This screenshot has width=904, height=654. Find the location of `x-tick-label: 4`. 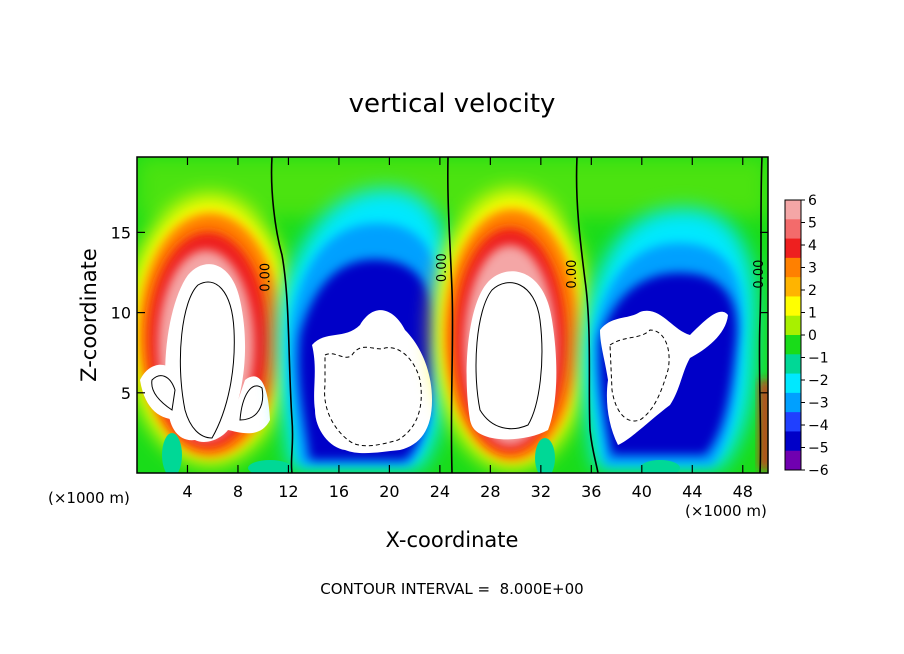

x-tick-label: 4 is located at coordinates (187, 491).